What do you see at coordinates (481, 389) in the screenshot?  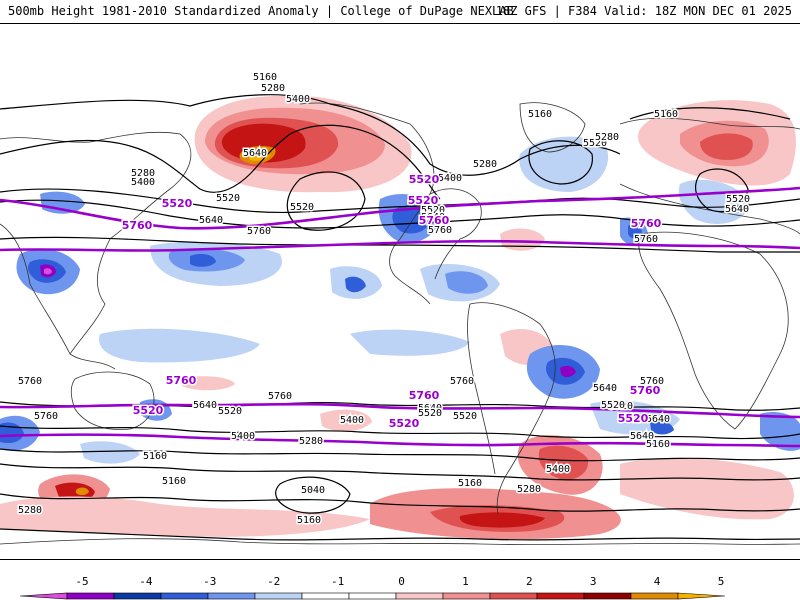 I see `coastline-south-america-west` at bounding box center [481, 389].